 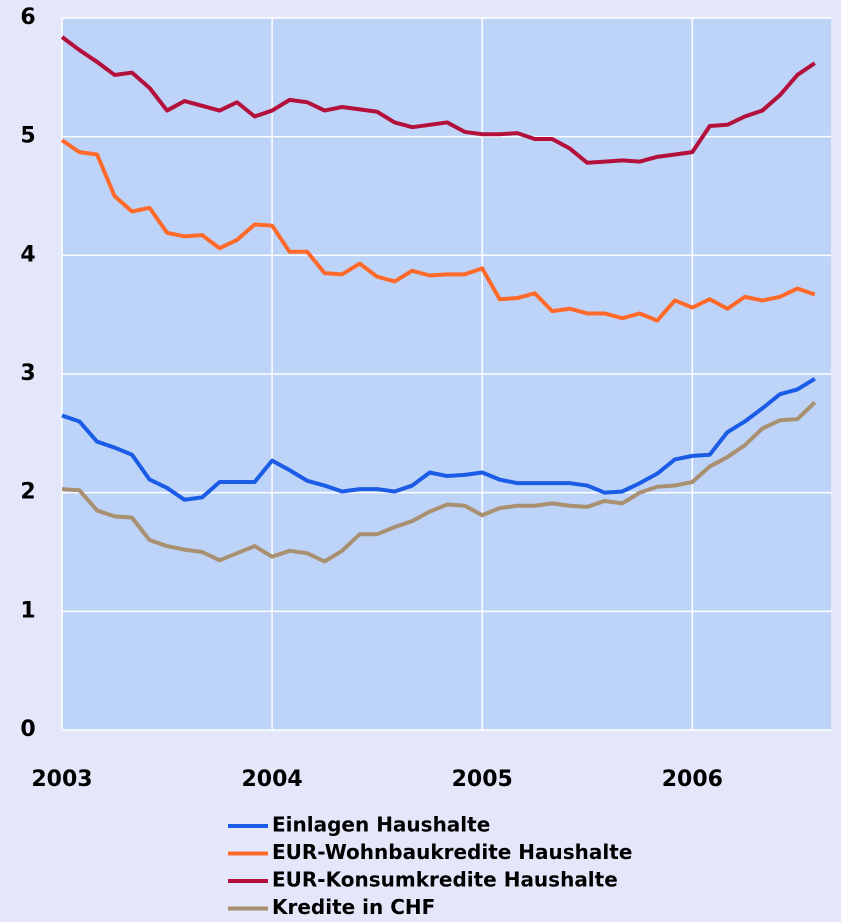 I want to click on y-tick-label: 5, so click(x=27, y=136).